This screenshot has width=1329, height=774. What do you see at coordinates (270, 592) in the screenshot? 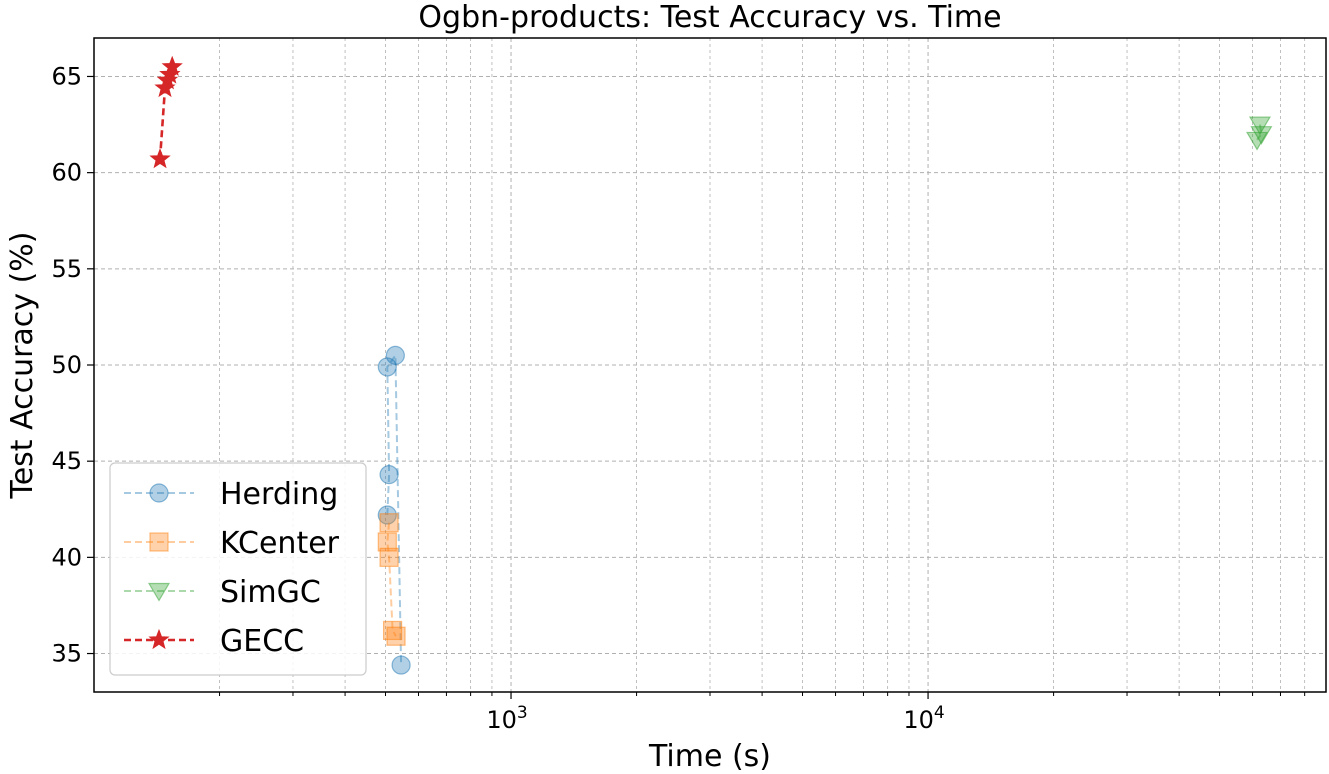
I see `legend-label-simgc: SimGC` at bounding box center [270, 592].